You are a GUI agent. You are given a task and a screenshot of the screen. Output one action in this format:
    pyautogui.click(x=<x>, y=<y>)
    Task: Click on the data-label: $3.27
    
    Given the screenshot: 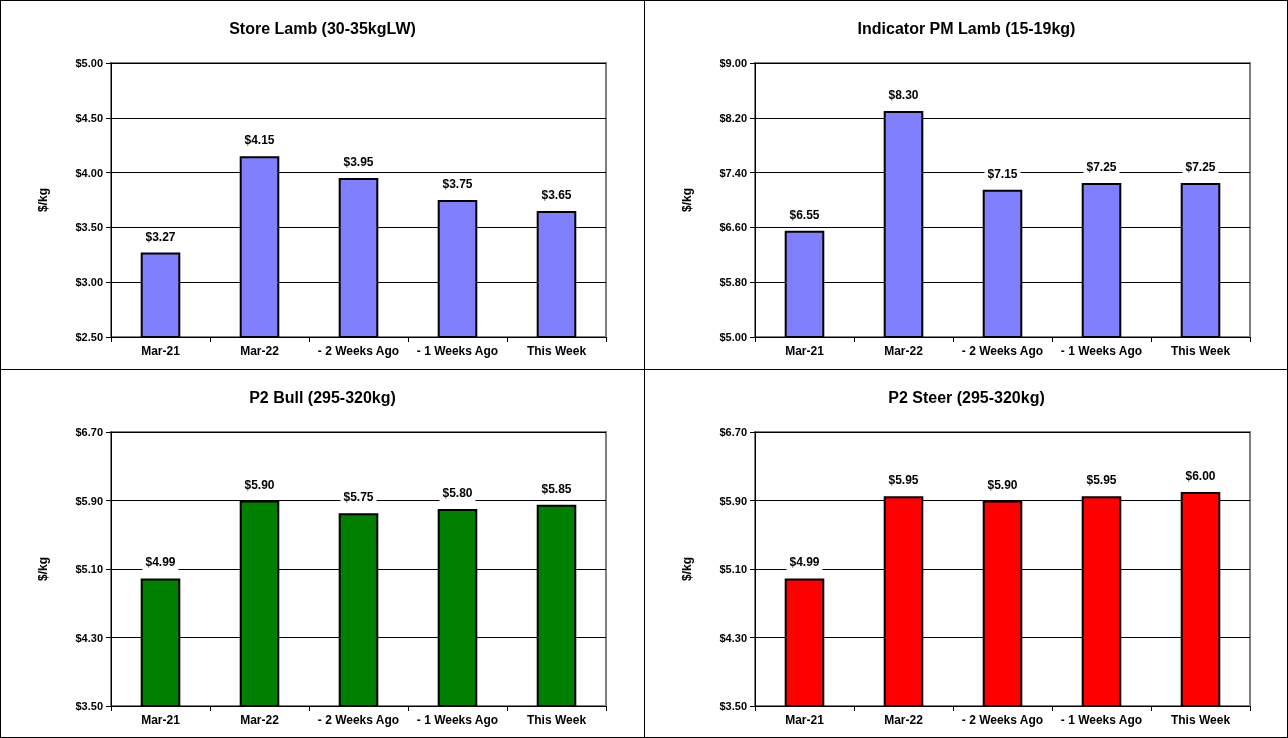 What is the action you would take?
    pyautogui.click(x=160, y=236)
    